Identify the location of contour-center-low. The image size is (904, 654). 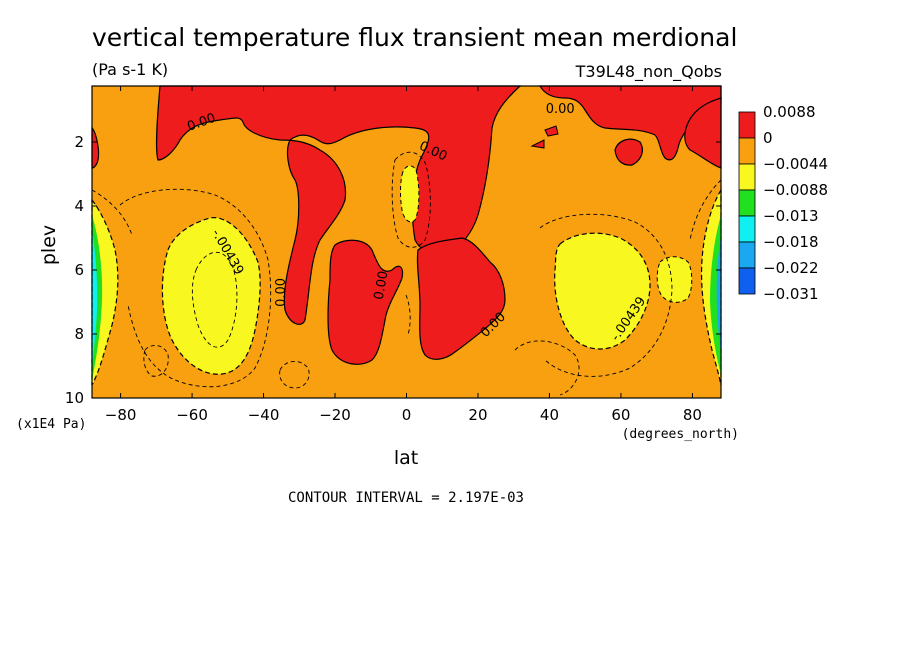
(408, 315).